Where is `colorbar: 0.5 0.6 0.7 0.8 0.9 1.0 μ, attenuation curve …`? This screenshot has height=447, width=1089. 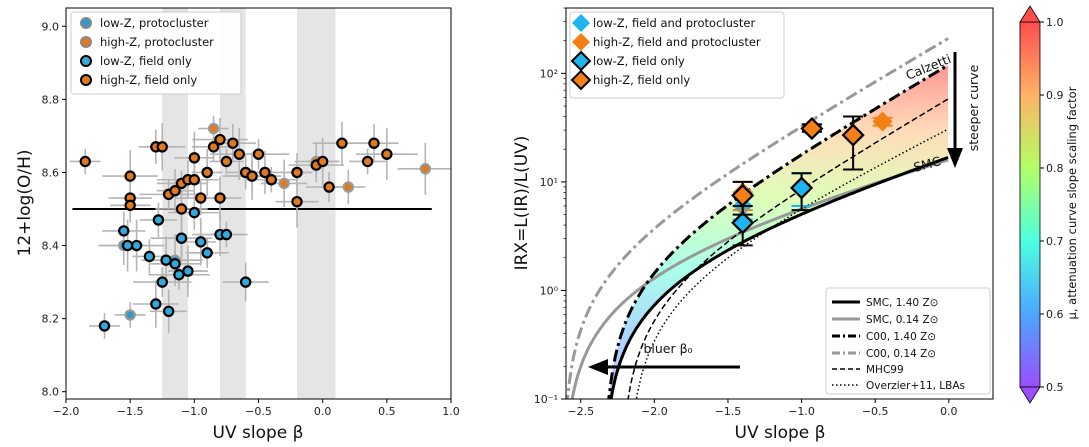
colorbar: 0.5 0.6 0.7 0.8 0.9 1.0 μ, attenuation curve … is located at coordinates (1049, 204).